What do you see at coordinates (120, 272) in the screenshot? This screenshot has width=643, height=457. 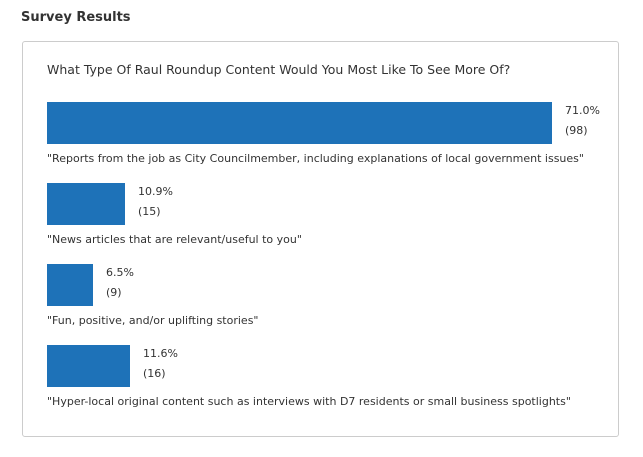 I see `bar-percent-label: 6.5%` at bounding box center [120, 272].